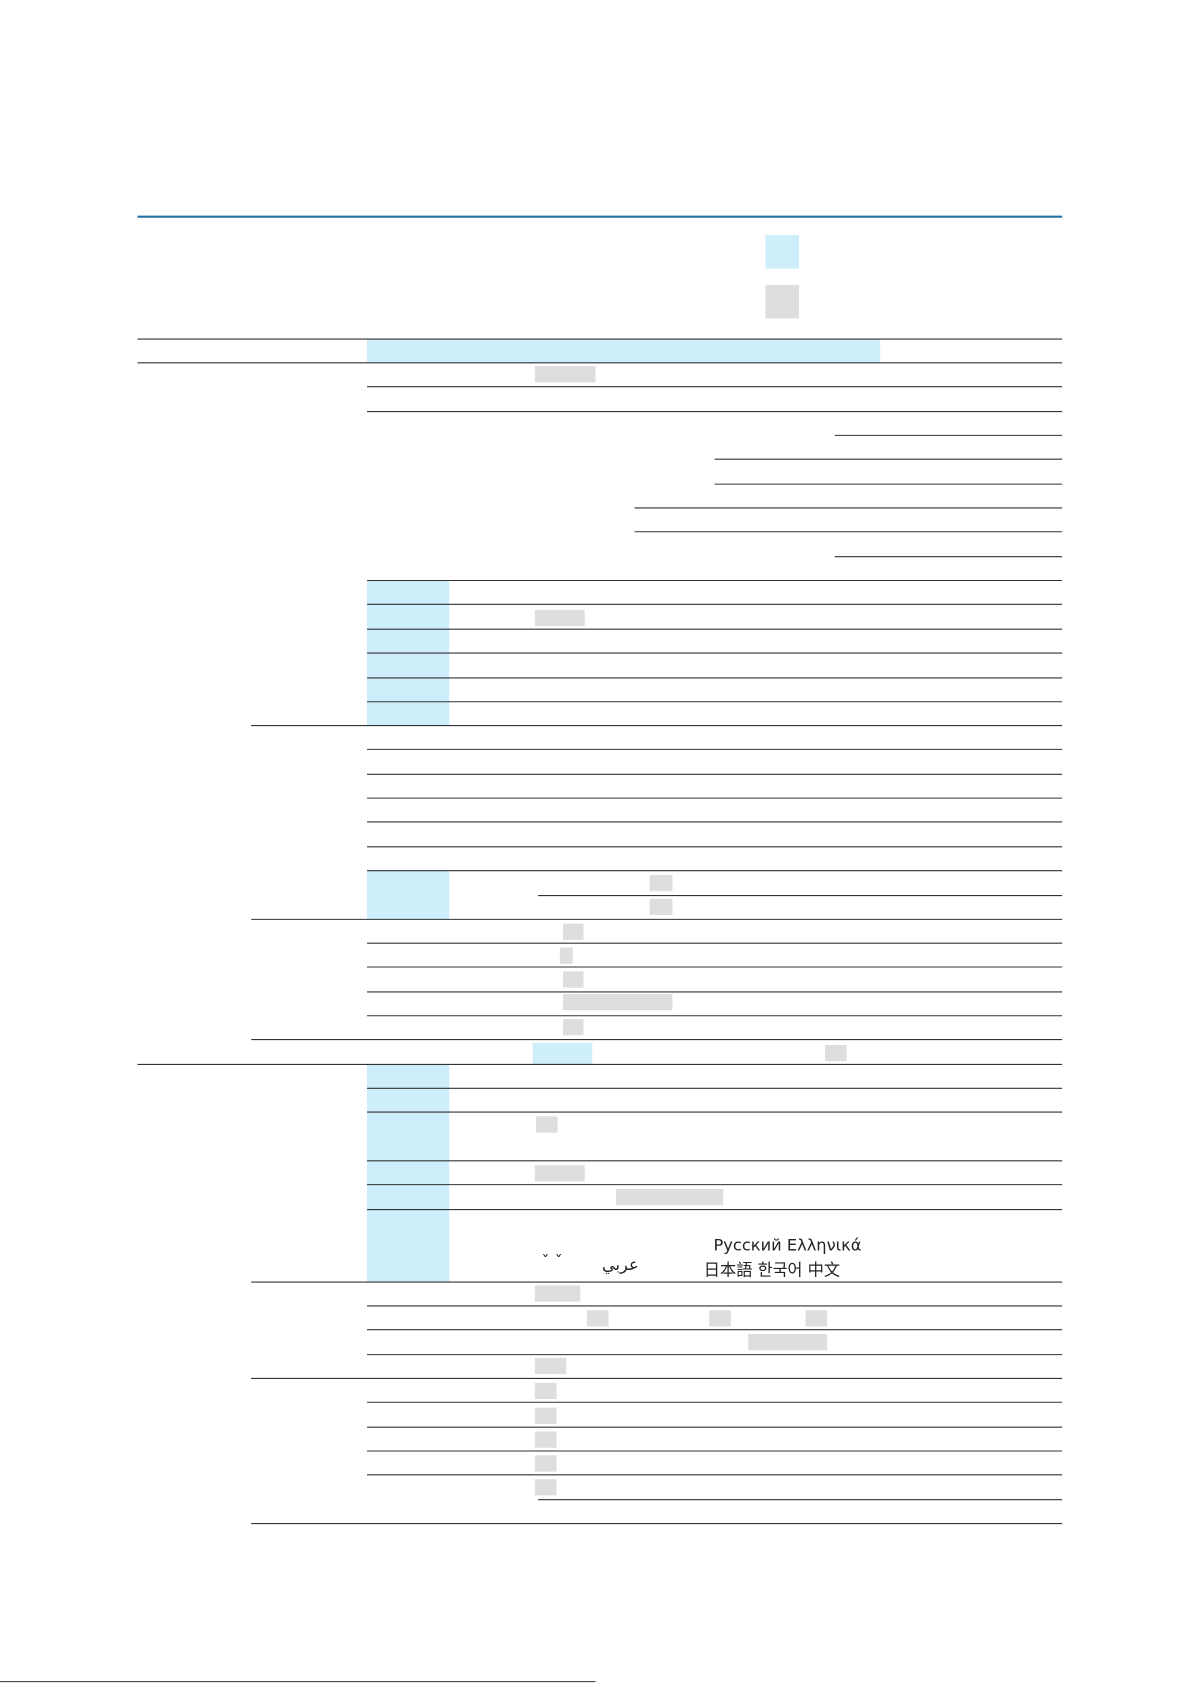 The height and width of the screenshot is (1685, 1191). What do you see at coordinates (772, 1270) in the screenshot?
I see `cjk-languages: 日本語 한국어 中文` at bounding box center [772, 1270].